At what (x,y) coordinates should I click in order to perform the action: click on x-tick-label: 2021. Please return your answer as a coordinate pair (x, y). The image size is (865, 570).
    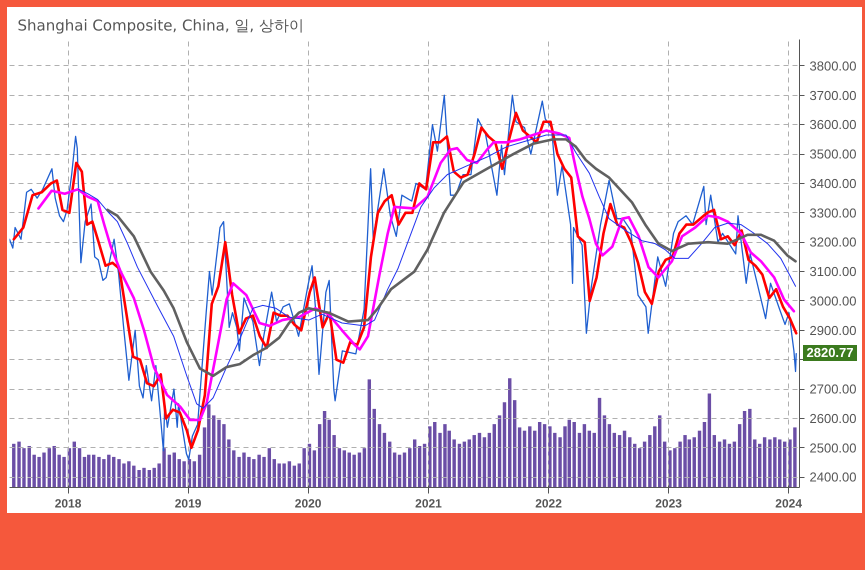
    Looking at the image, I should click on (428, 503).